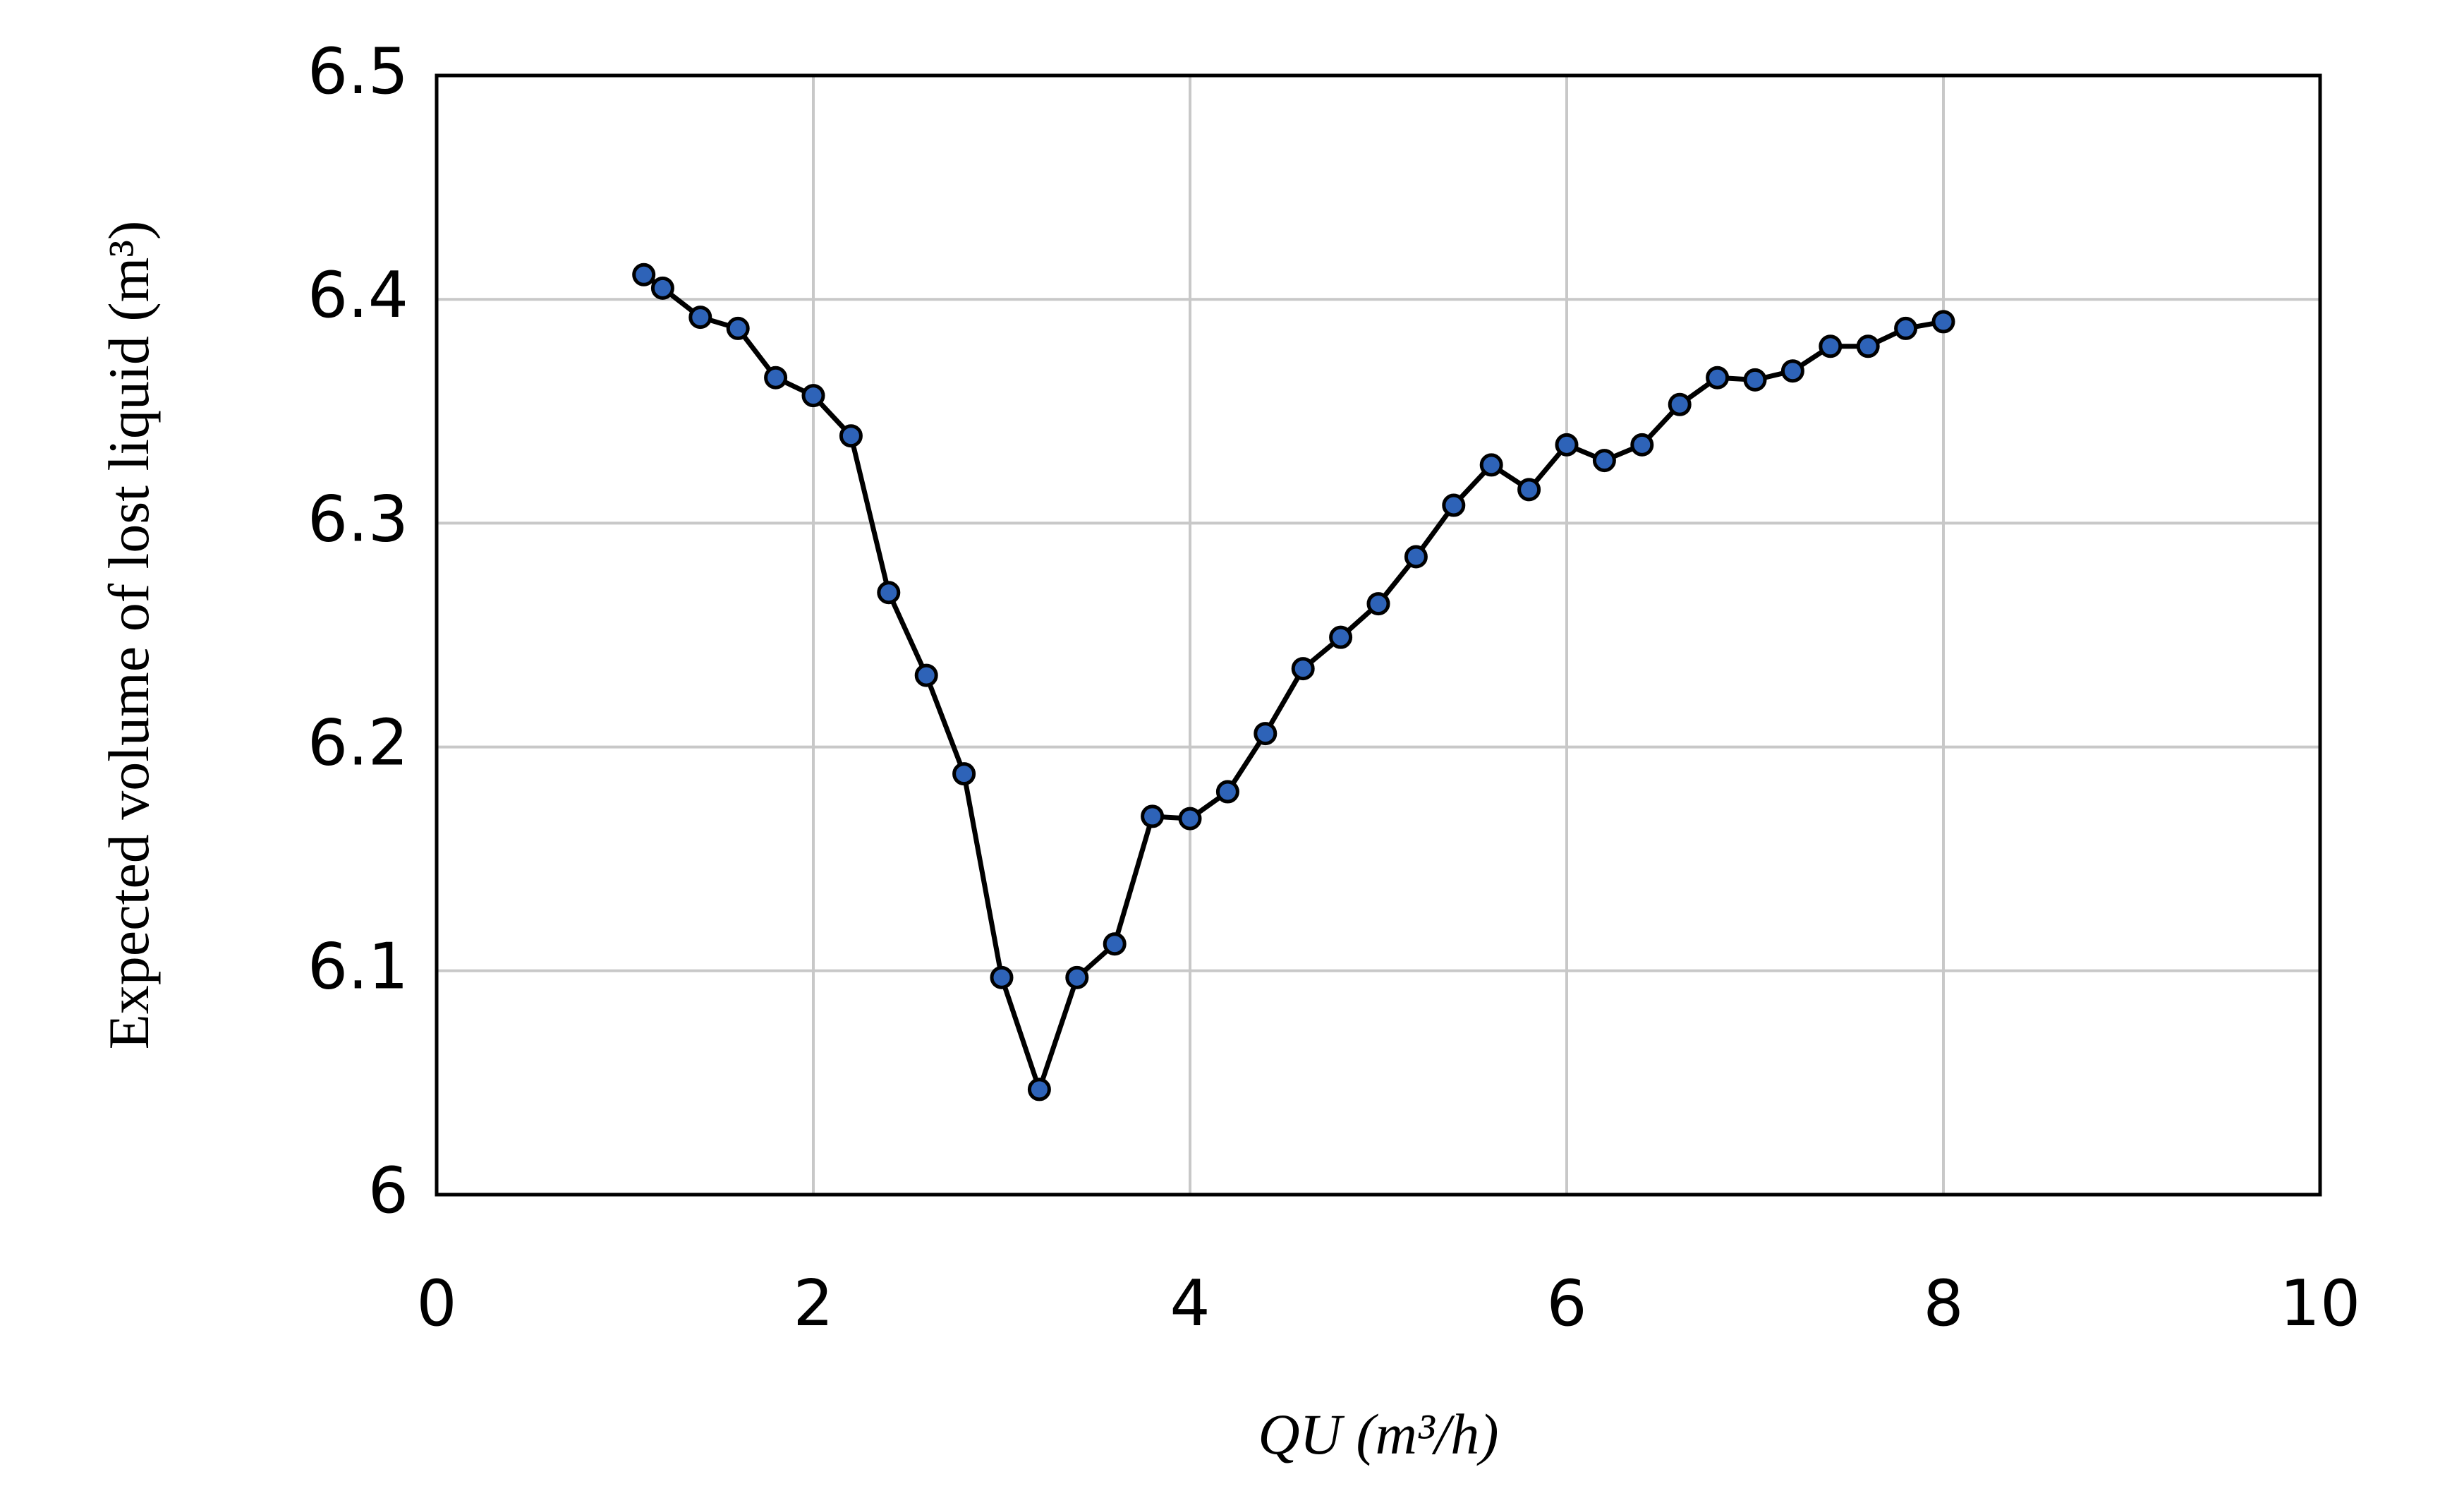 This screenshot has width=2464, height=1491. What do you see at coordinates (358, 519) in the screenshot?
I see `y-tick-label: 6.3` at bounding box center [358, 519].